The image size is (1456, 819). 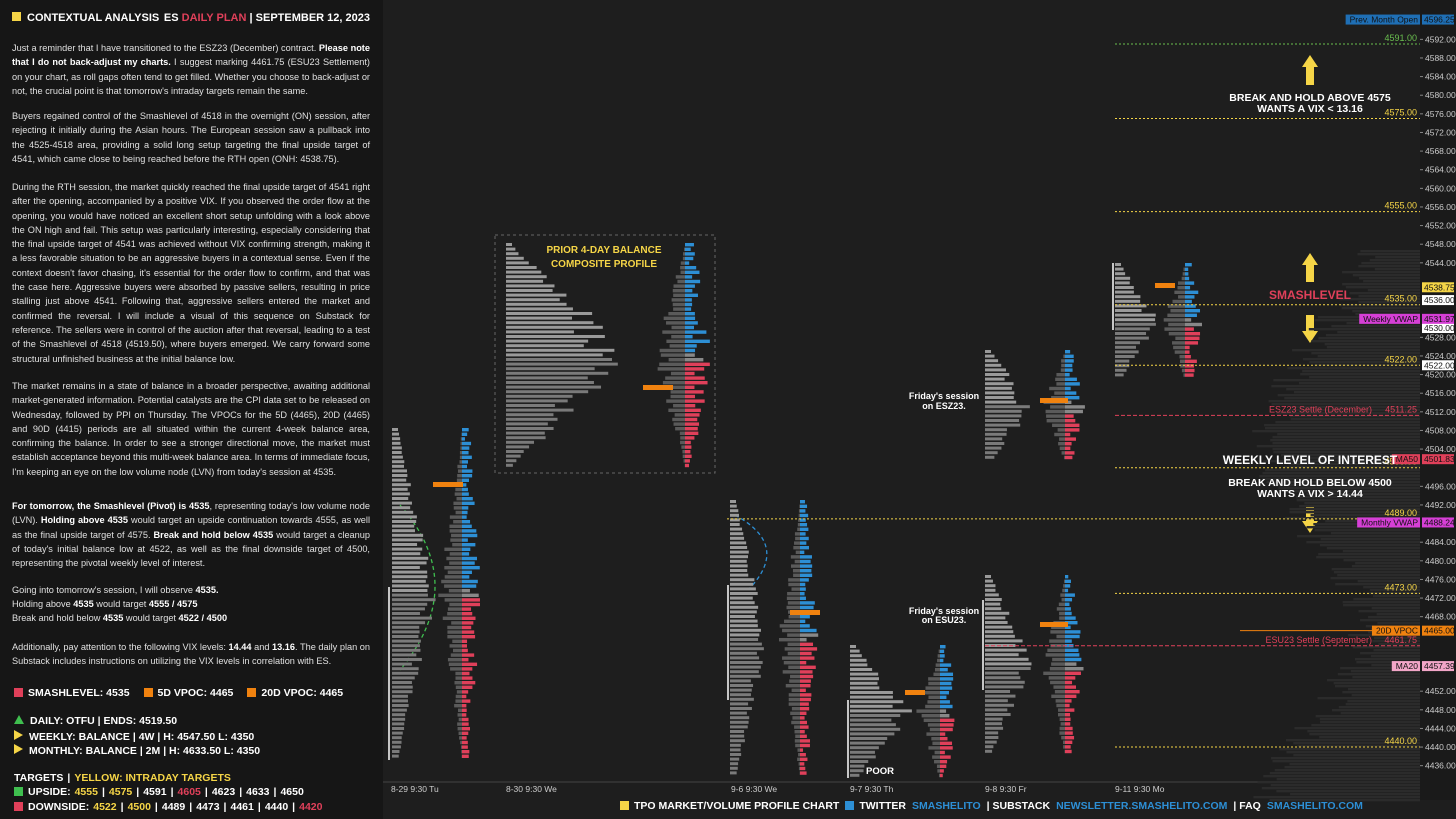 I want to click on y-tick-label: 4508.00, so click(x=1440, y=430).